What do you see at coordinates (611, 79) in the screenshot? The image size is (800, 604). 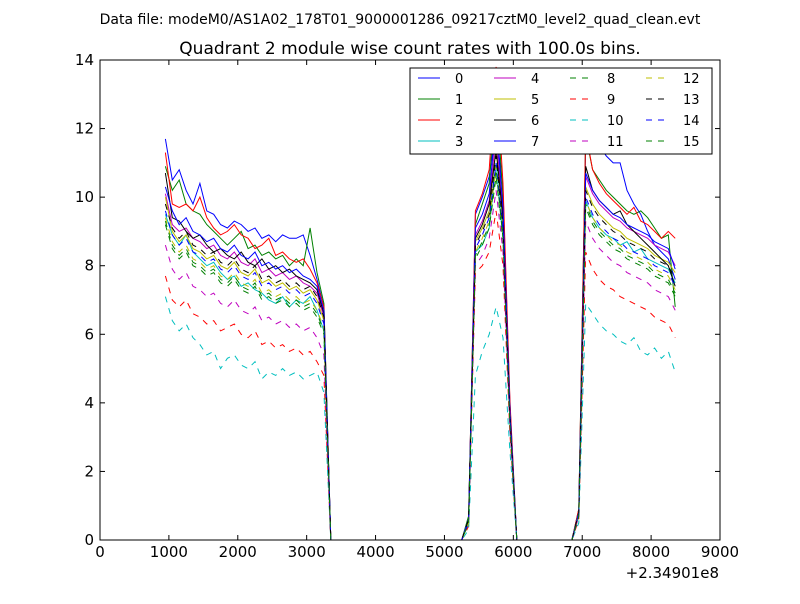 I see `legend-label-8: 8` at bounding box center [611, 79].